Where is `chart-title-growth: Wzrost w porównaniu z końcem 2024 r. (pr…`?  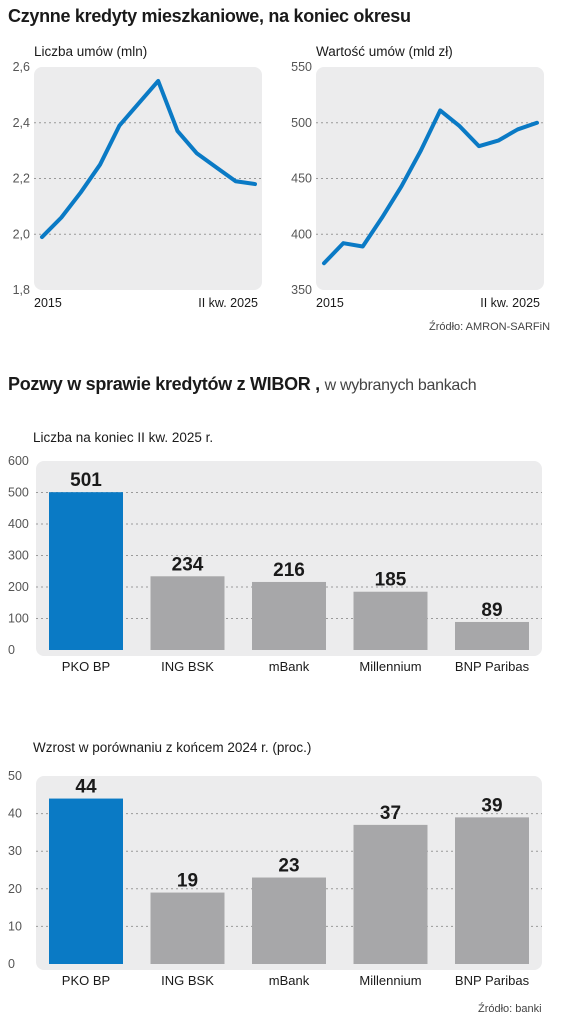 chart-title-growth: Wzrost w porównaniu z końcem 2024 r. (pr… is located at coordinates (172, 747).